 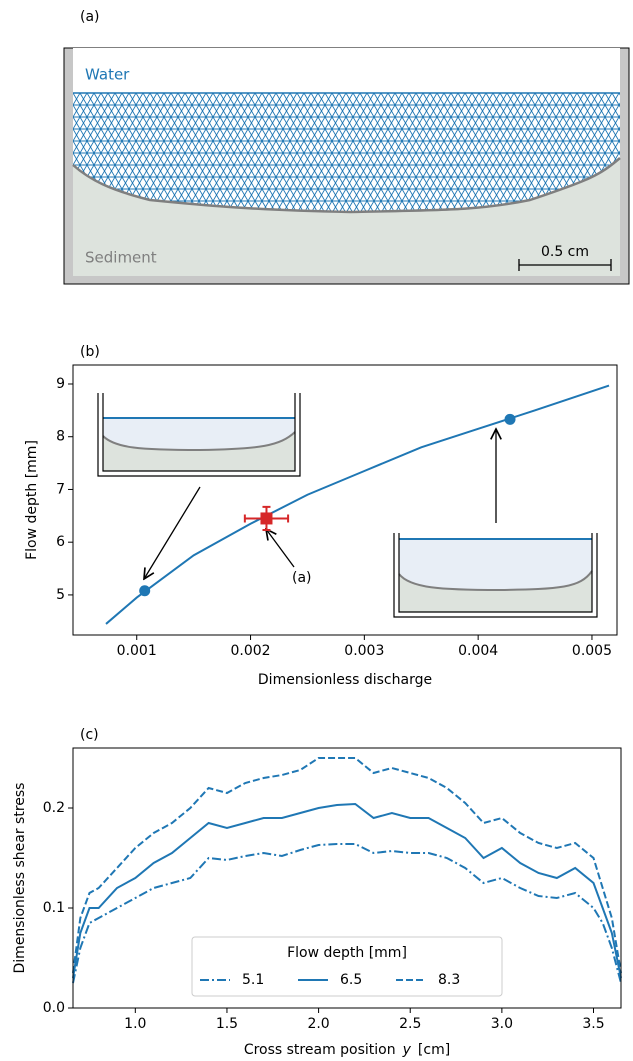 What do you see at coordinates (345, 680) in the screenshot?
I see `x-axis-label: Dimensionless discharge` at bounding box center [345, 680].